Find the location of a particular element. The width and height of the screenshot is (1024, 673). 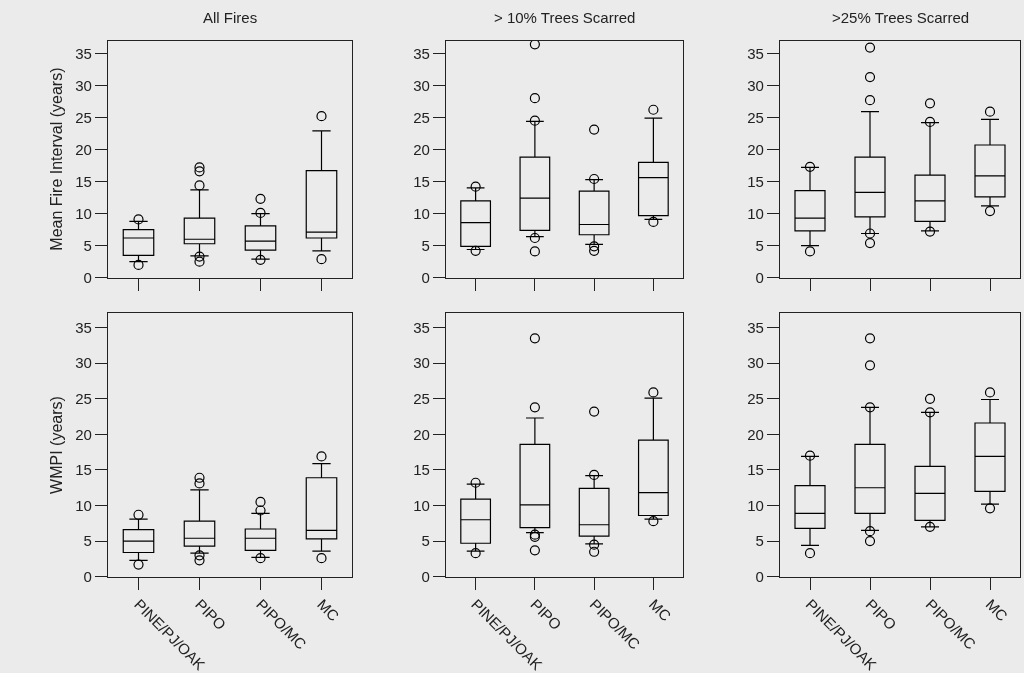

y-axis-title: Mean Fire Interval (years) is located at coordinates (57, 159).